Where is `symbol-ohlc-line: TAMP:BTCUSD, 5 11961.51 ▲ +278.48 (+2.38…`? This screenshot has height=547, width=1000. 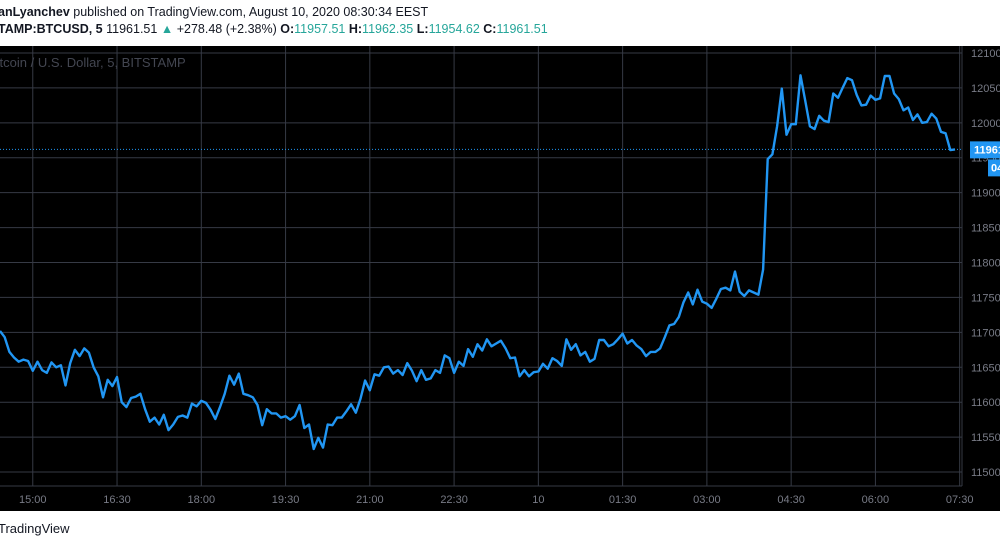 symbol-ohlc-line: TAMP:BTCUSD, 5 11961.51 ▲ +278.48 (+2.38… is located at coordinates (274, 29).